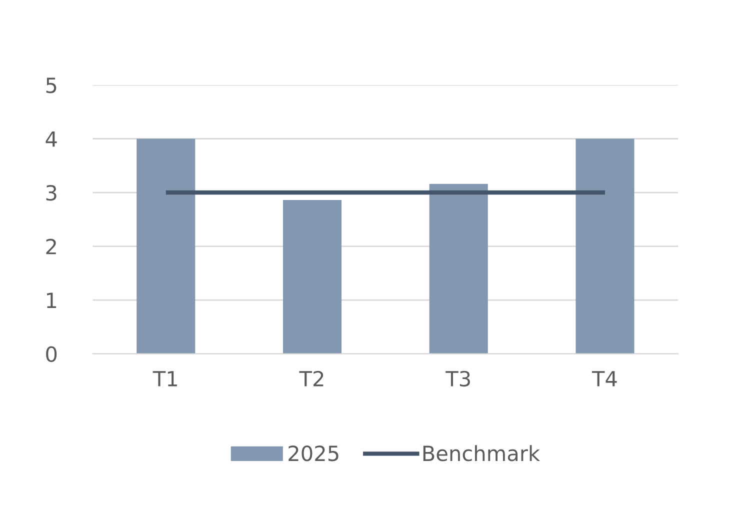  What do you see at coordinates (51, 139) in the screenshot?
I see `y-tick-label: 4` at bounding box center [51, 139].